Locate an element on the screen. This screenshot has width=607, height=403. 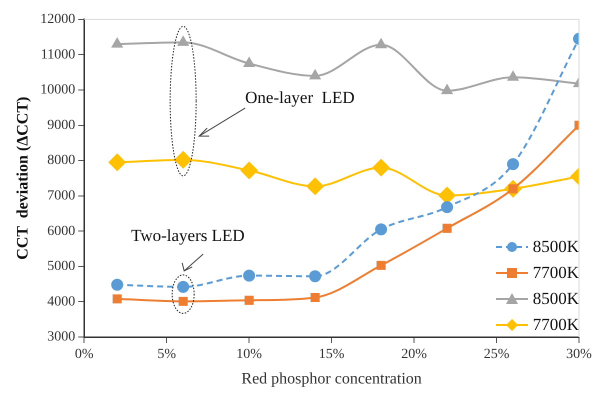
y-tick-label: 5000 is located at coordinates (61, 266).